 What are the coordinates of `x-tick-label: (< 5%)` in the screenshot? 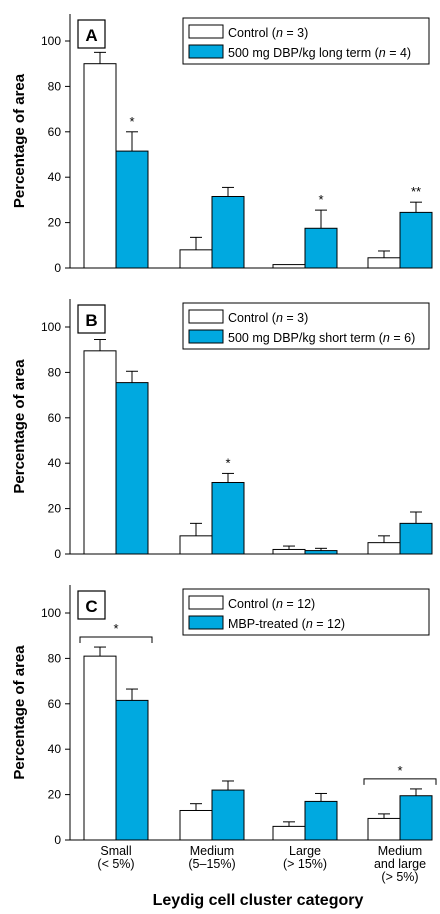 It's located at (115, 864).